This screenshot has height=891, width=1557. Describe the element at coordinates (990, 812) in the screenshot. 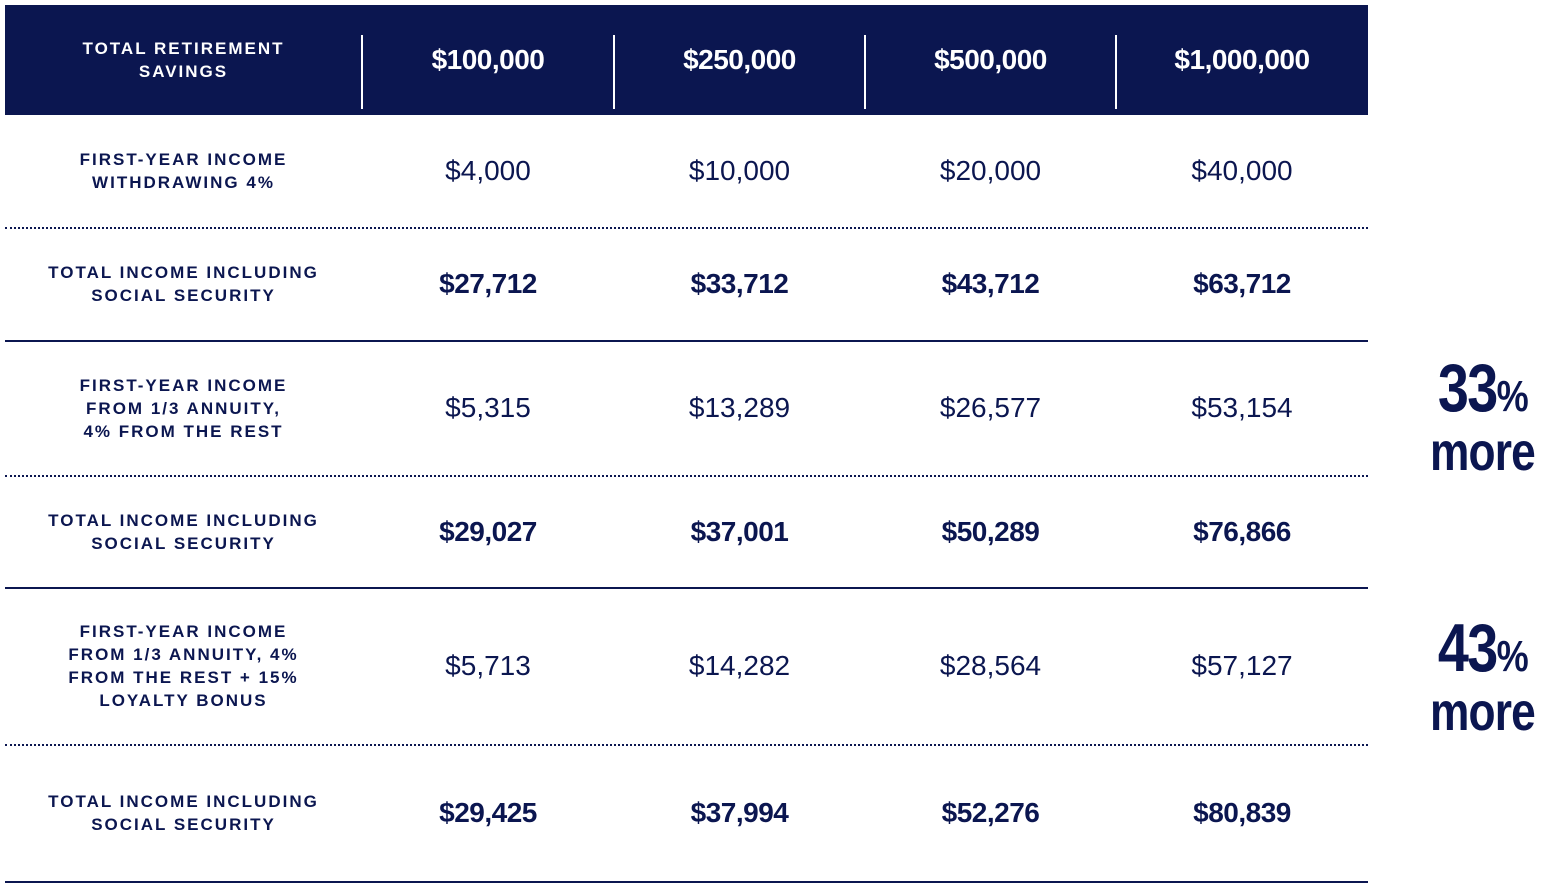

I see `row-value: $52,276` at that location.